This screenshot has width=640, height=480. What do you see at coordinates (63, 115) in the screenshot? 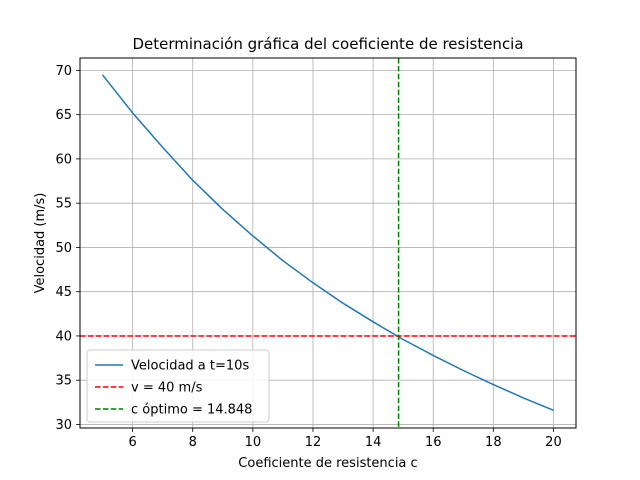
I see `y-tick-label: 65` at bounding box center [63, 115].